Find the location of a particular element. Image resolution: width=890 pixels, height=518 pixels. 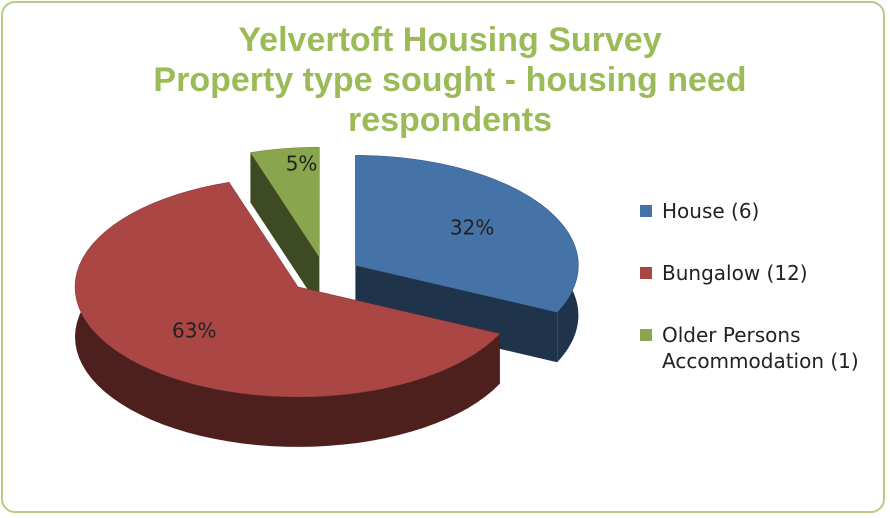

data-label: 32% is located at coordinates (472, 227).